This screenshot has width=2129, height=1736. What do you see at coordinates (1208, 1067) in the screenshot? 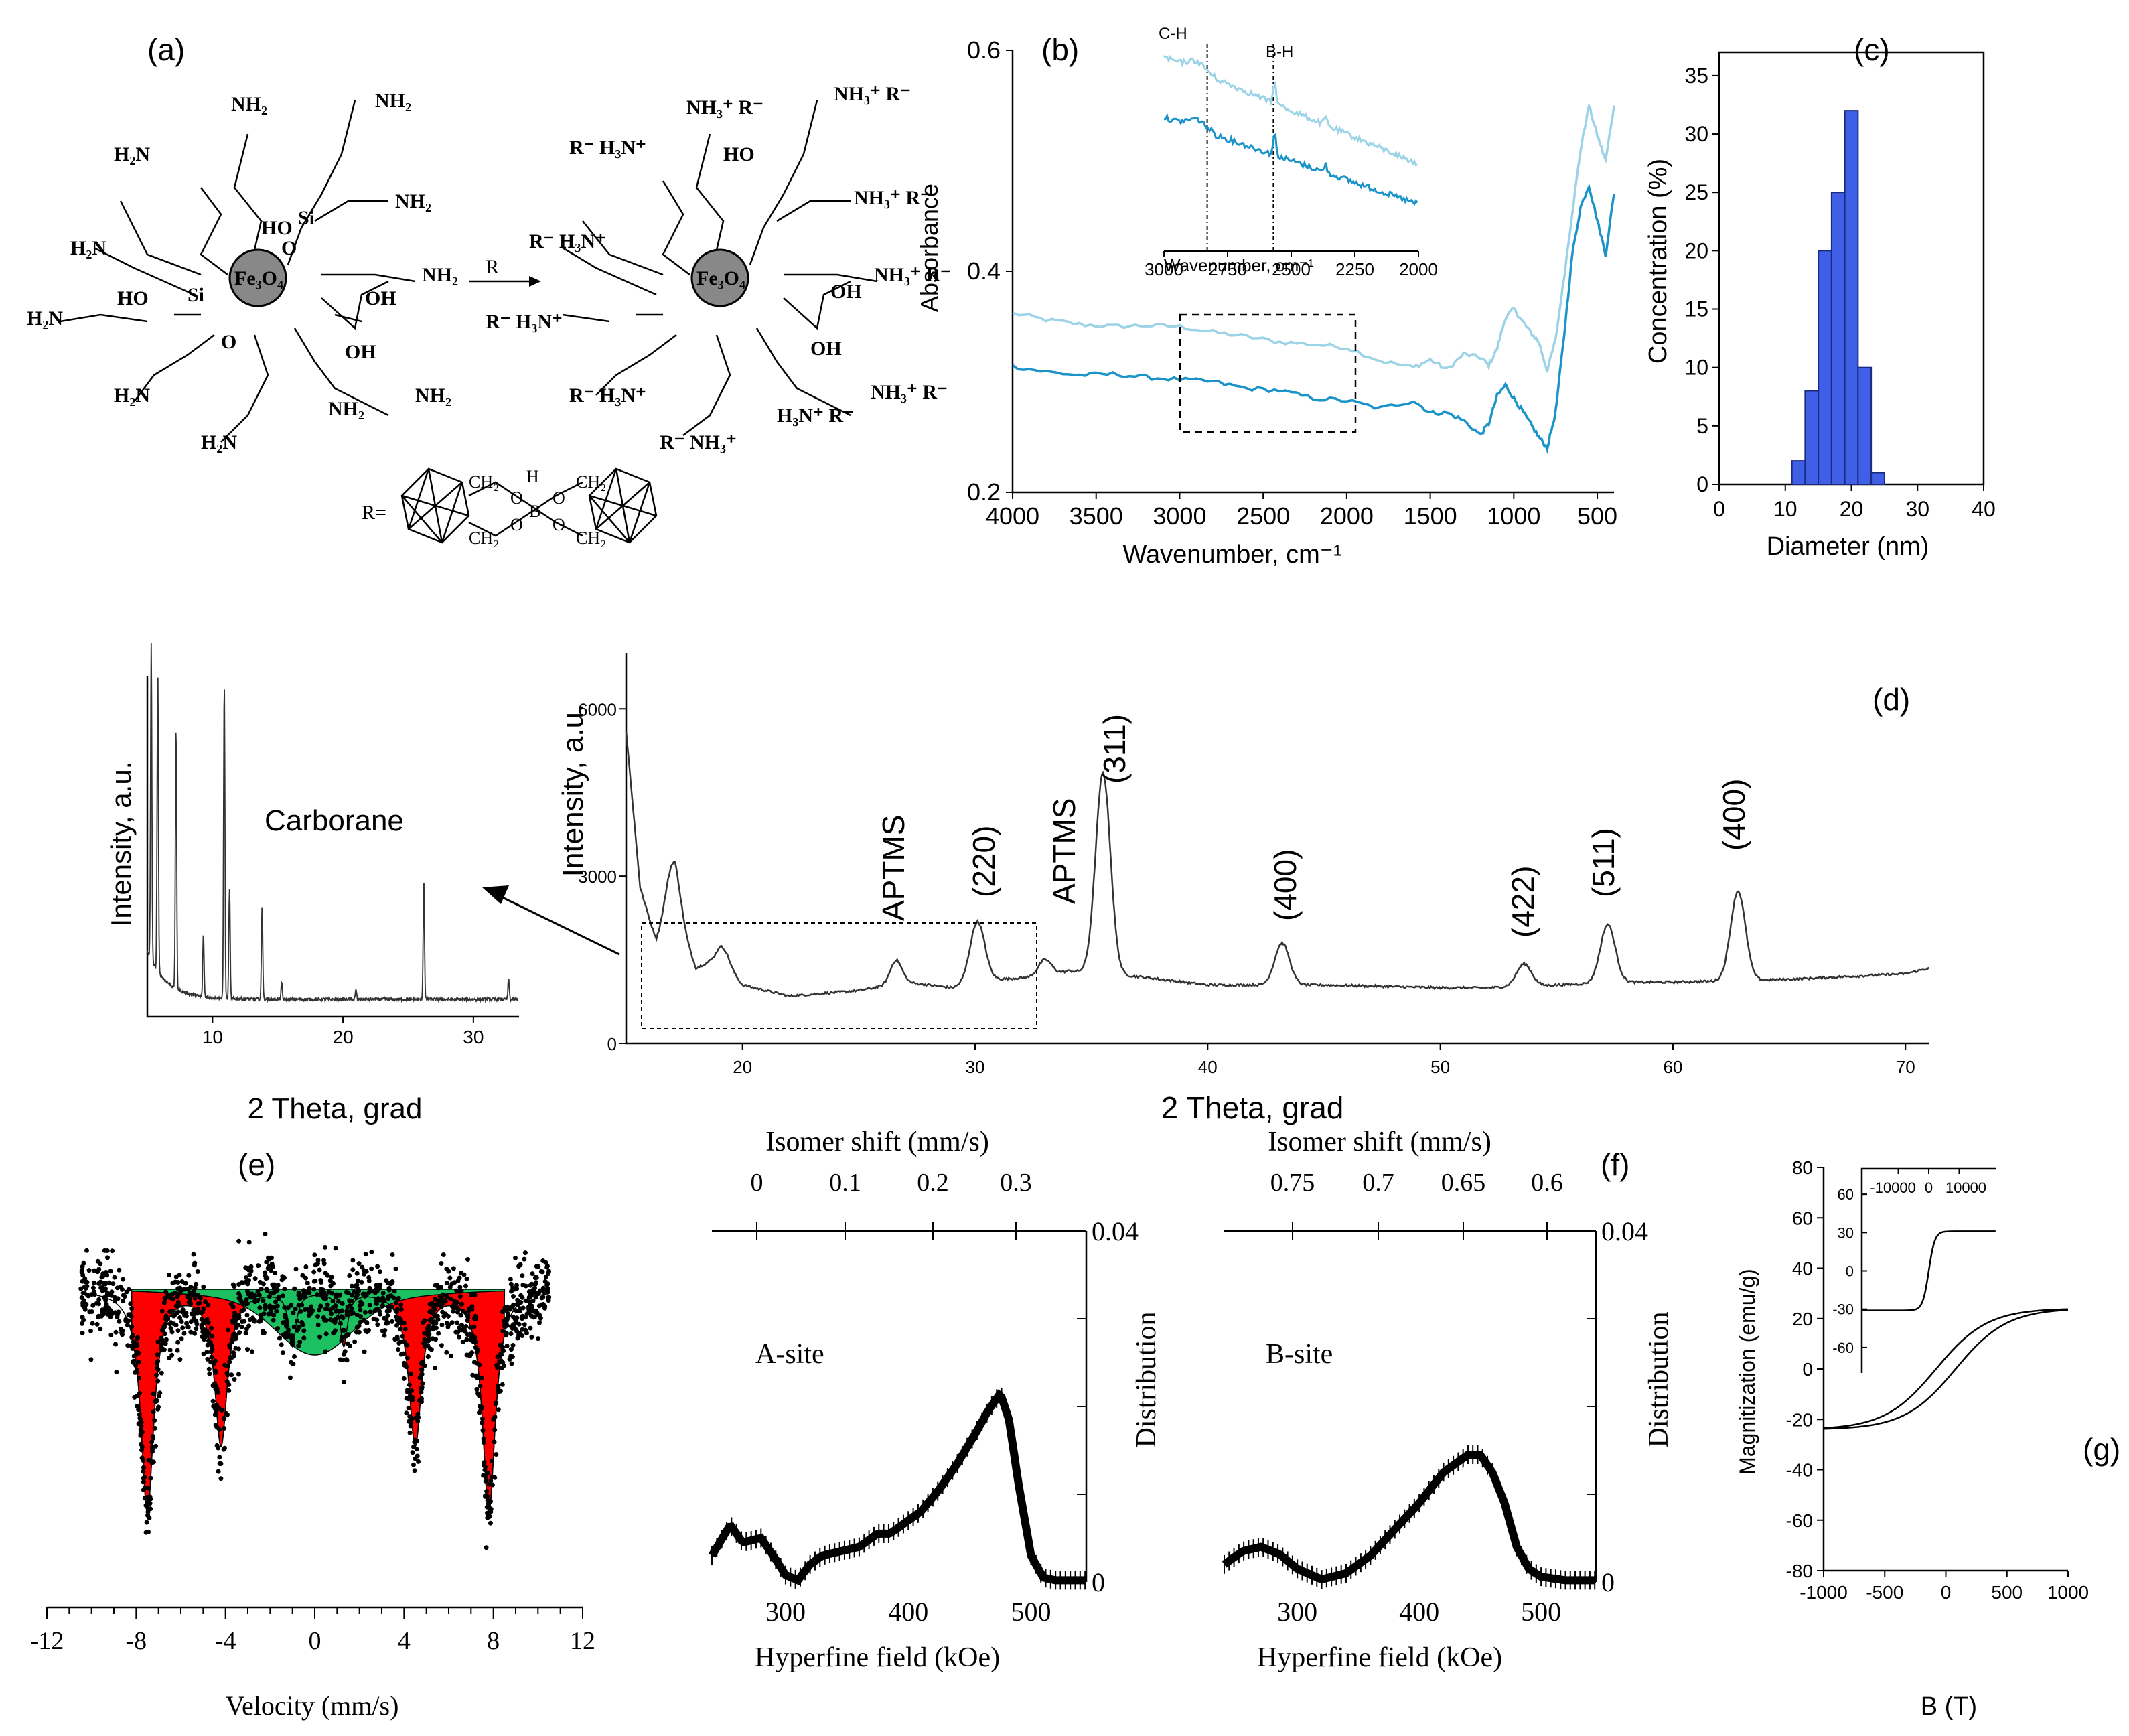
I see `xrd-xtick-label: 40` at bounding box center [1208, 1067].